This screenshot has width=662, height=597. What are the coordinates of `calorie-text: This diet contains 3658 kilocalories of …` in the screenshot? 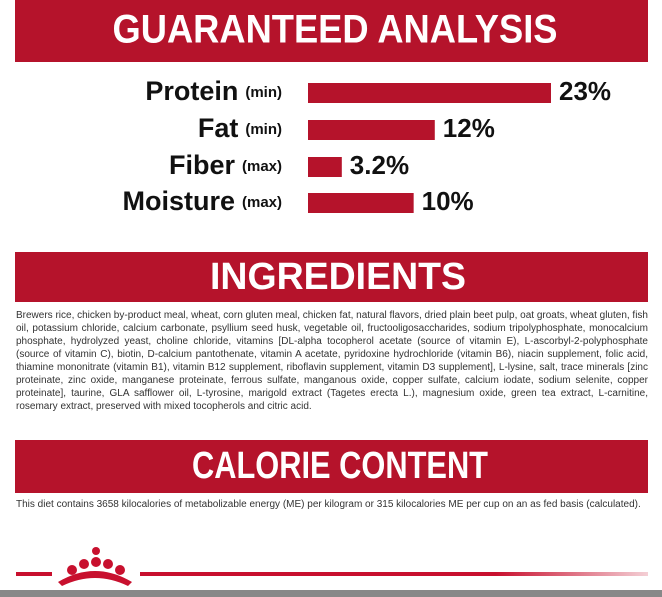 It's located at (328, 504).